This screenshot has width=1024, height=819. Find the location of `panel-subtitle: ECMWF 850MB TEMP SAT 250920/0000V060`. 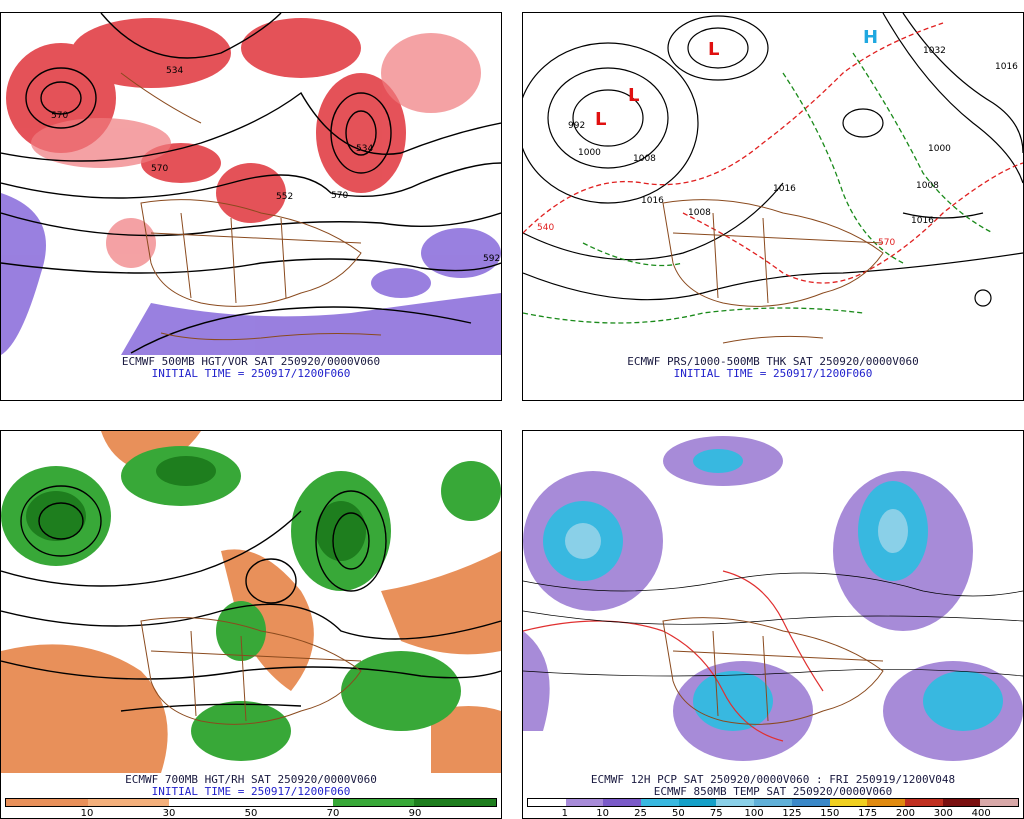

panel-subtitle: ECMWF 850MB TEMP SAT 250920/0000V060 is located at coordinates (773, 791).